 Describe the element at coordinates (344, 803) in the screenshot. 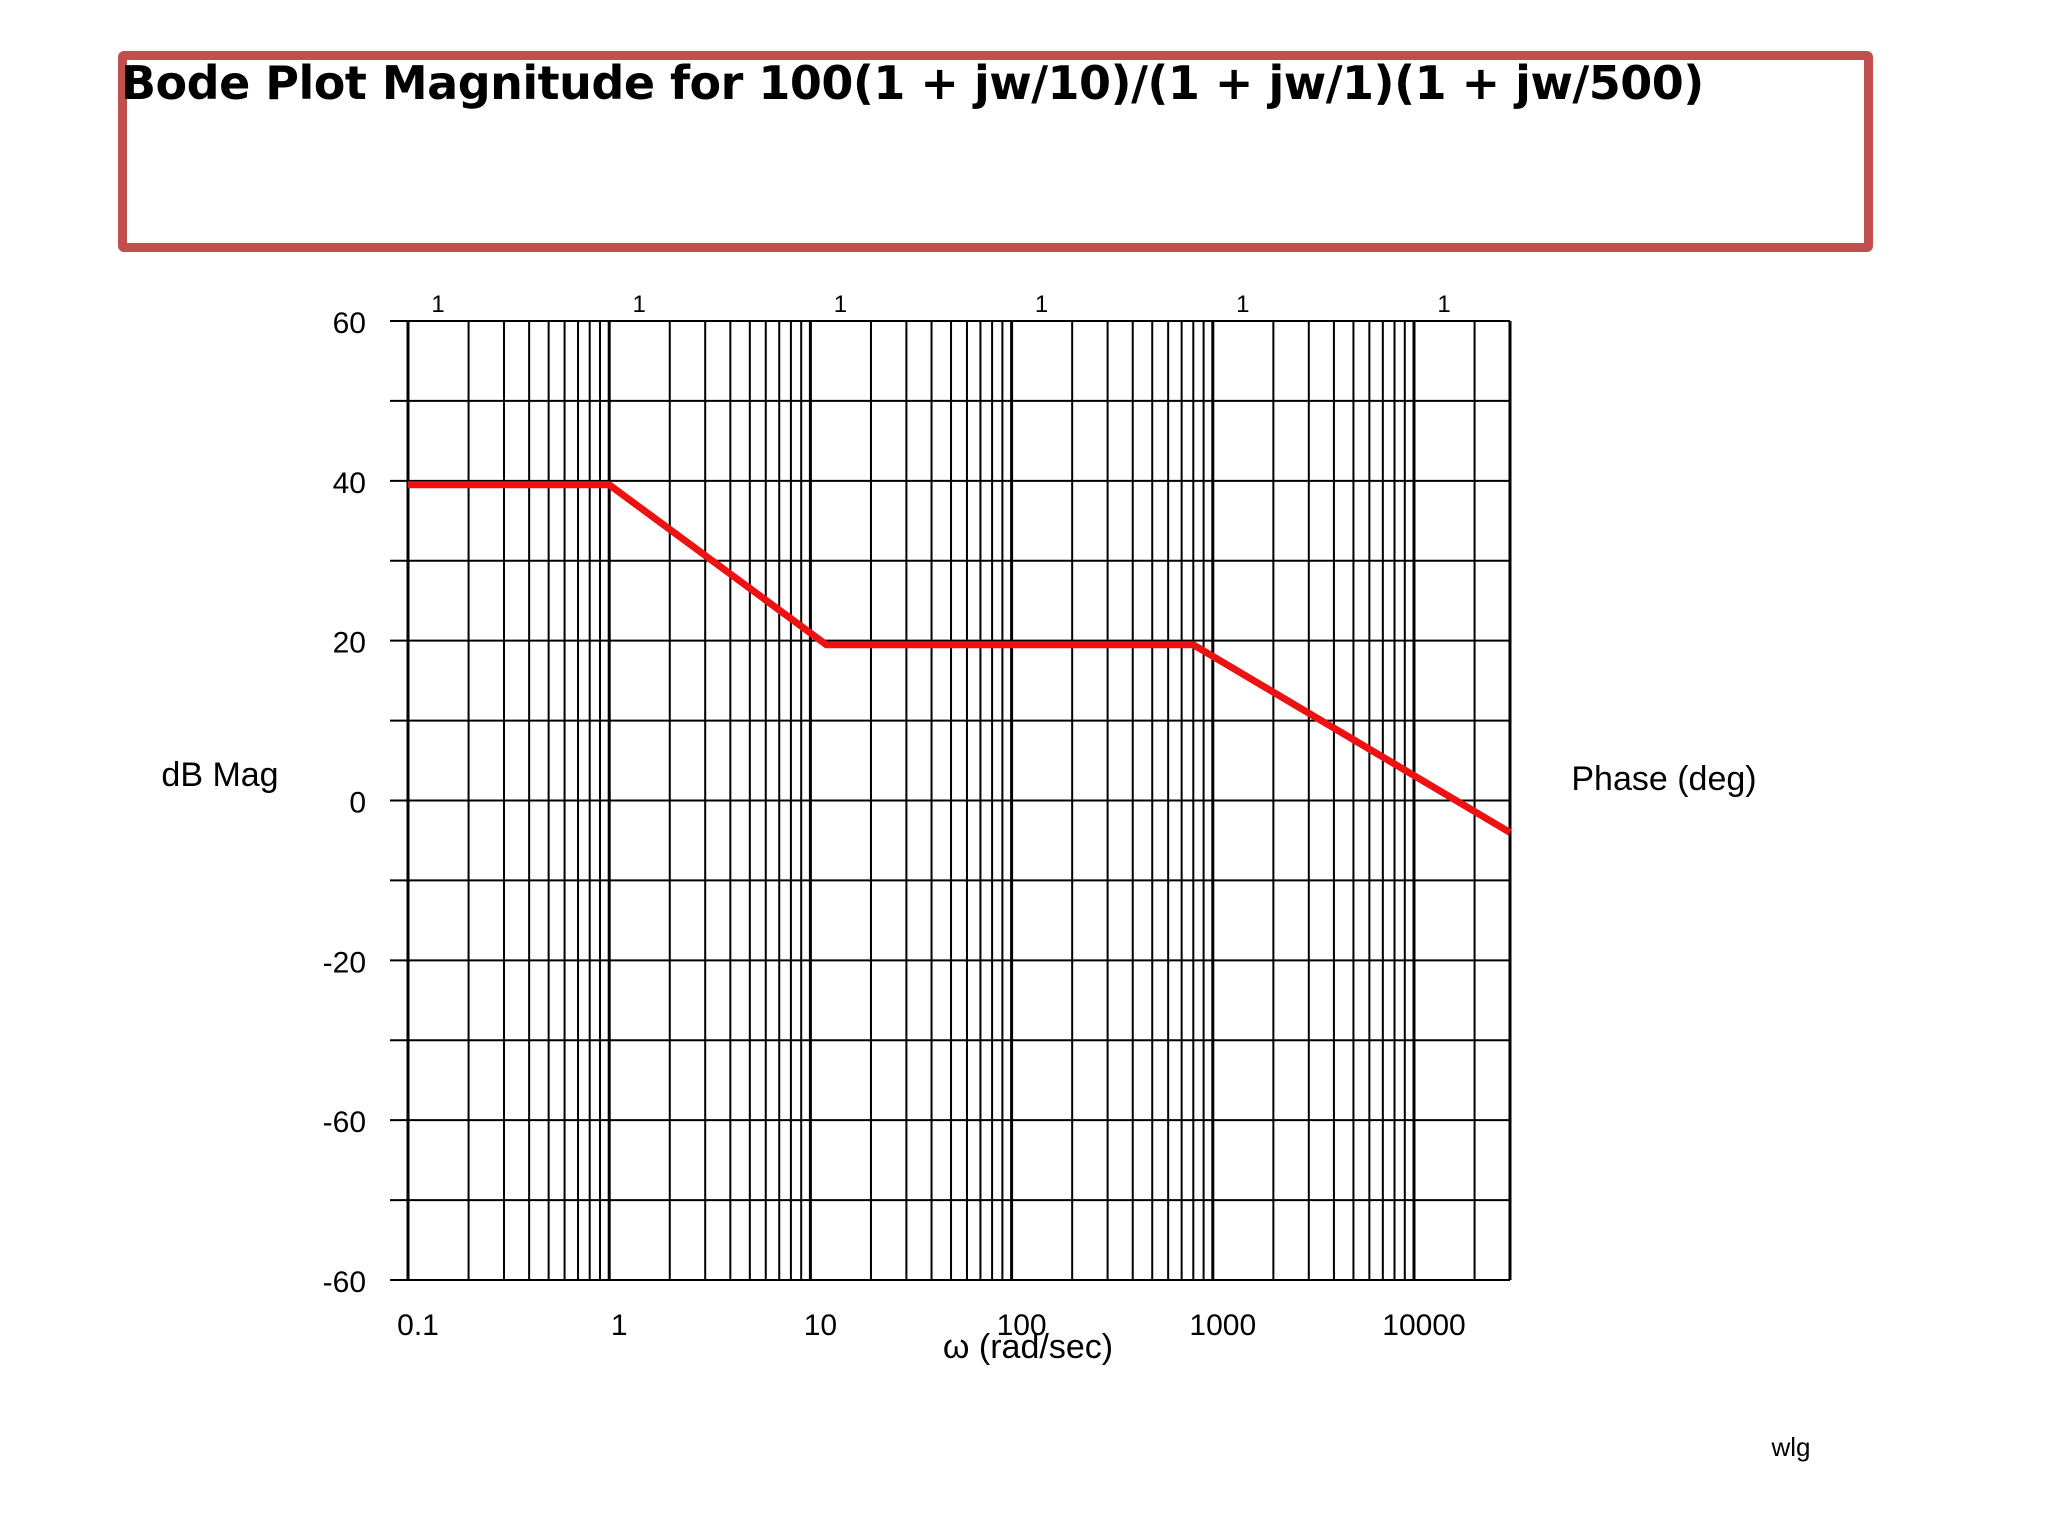

I see `y-tick-labels: 60 40 20 0 -20 -60 -60` at that location.